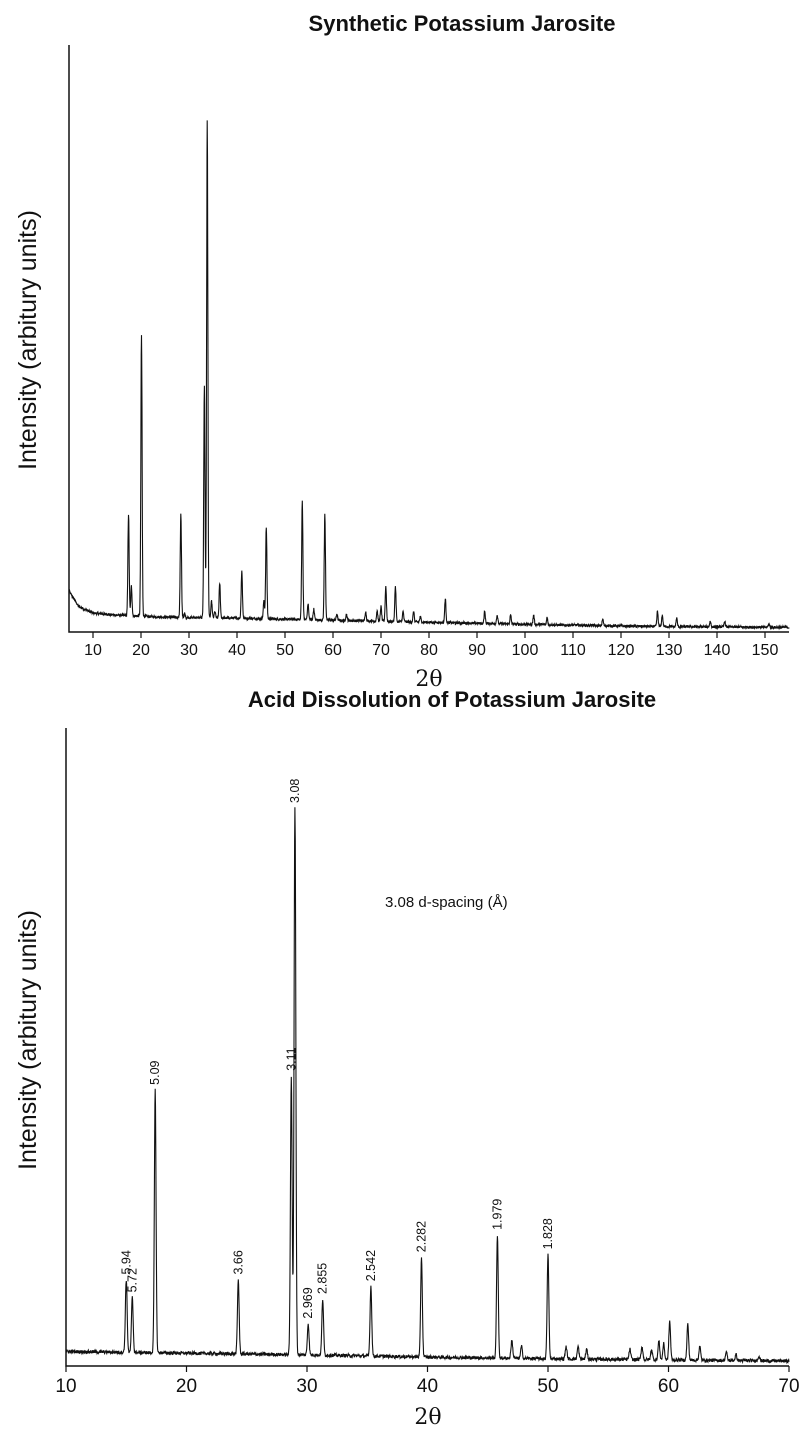 Image resolution: width=800 pixels, height=1430 pixels. Describe the element at coordinates (28, 340) in the screenshot. I see `chart1-y-axis-label: Intensity (arbitury units)` at that location.